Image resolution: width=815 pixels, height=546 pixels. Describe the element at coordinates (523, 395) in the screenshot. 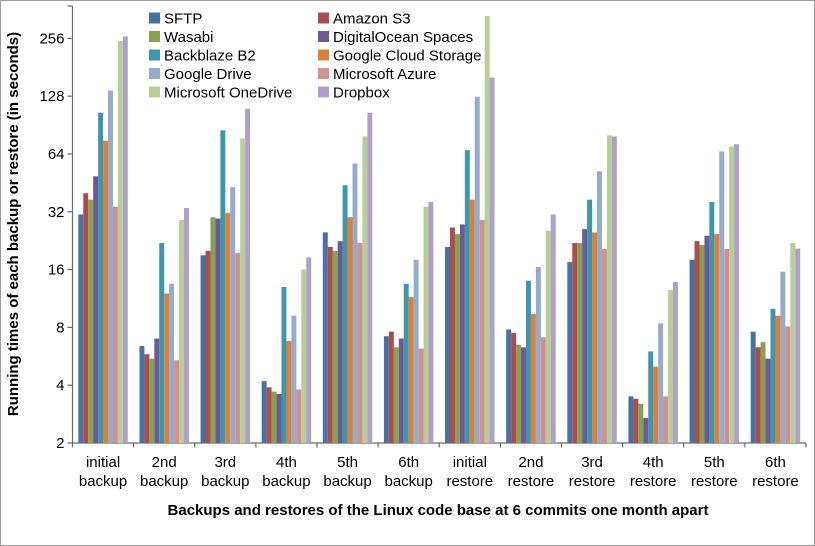

I see `bar-digitalocean-spaces-2nd-restore` at that location.